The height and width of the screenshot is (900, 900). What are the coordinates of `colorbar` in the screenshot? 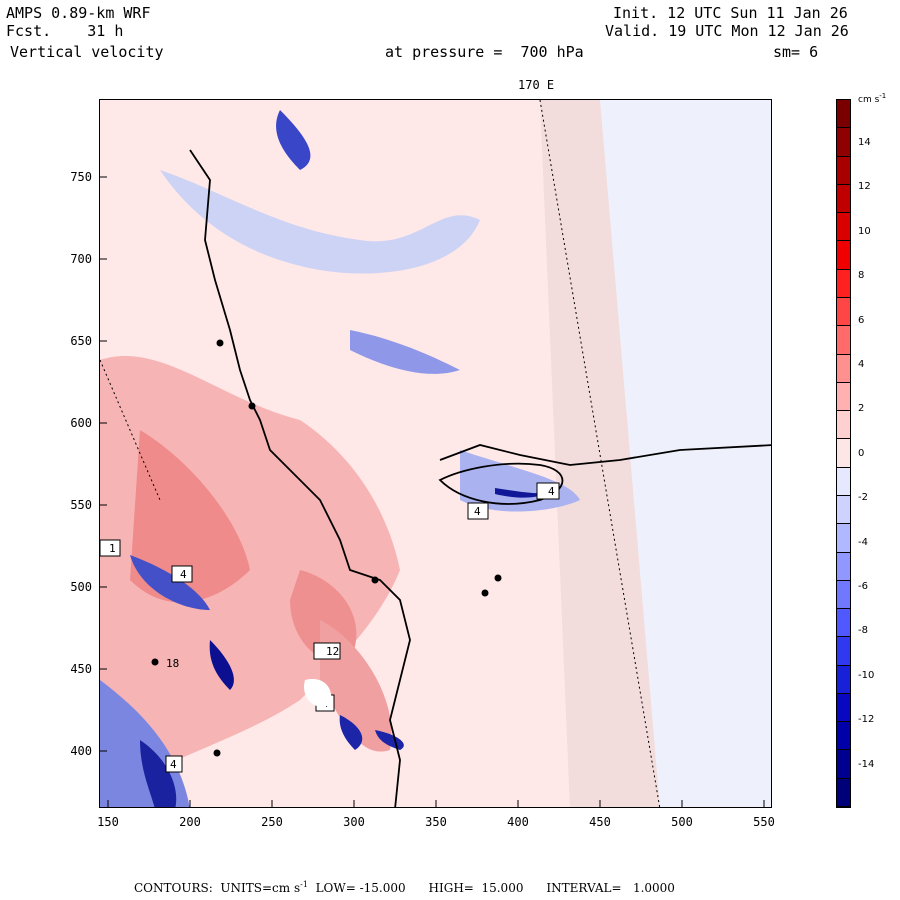 It's located at (843, 453).